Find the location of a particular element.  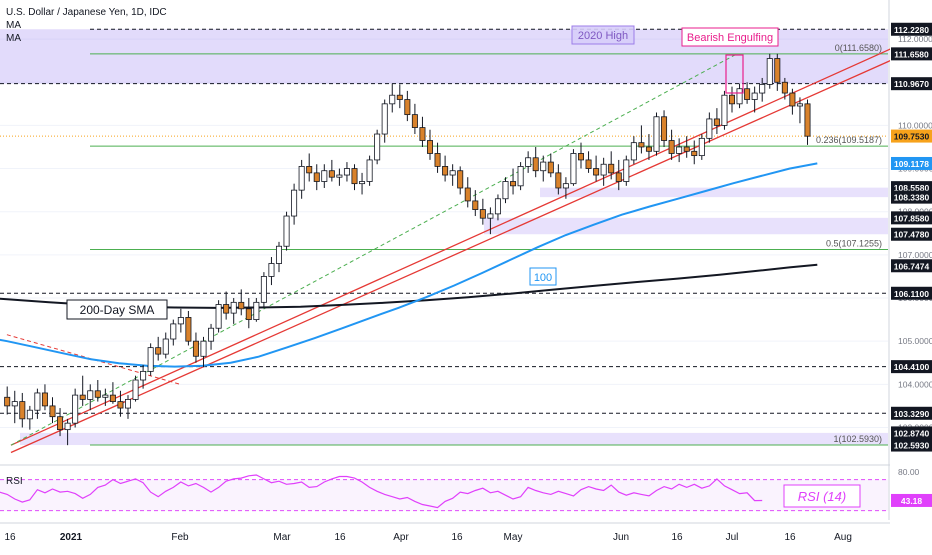

price-tag: 109.7530 is located at coordinates (911, 136).